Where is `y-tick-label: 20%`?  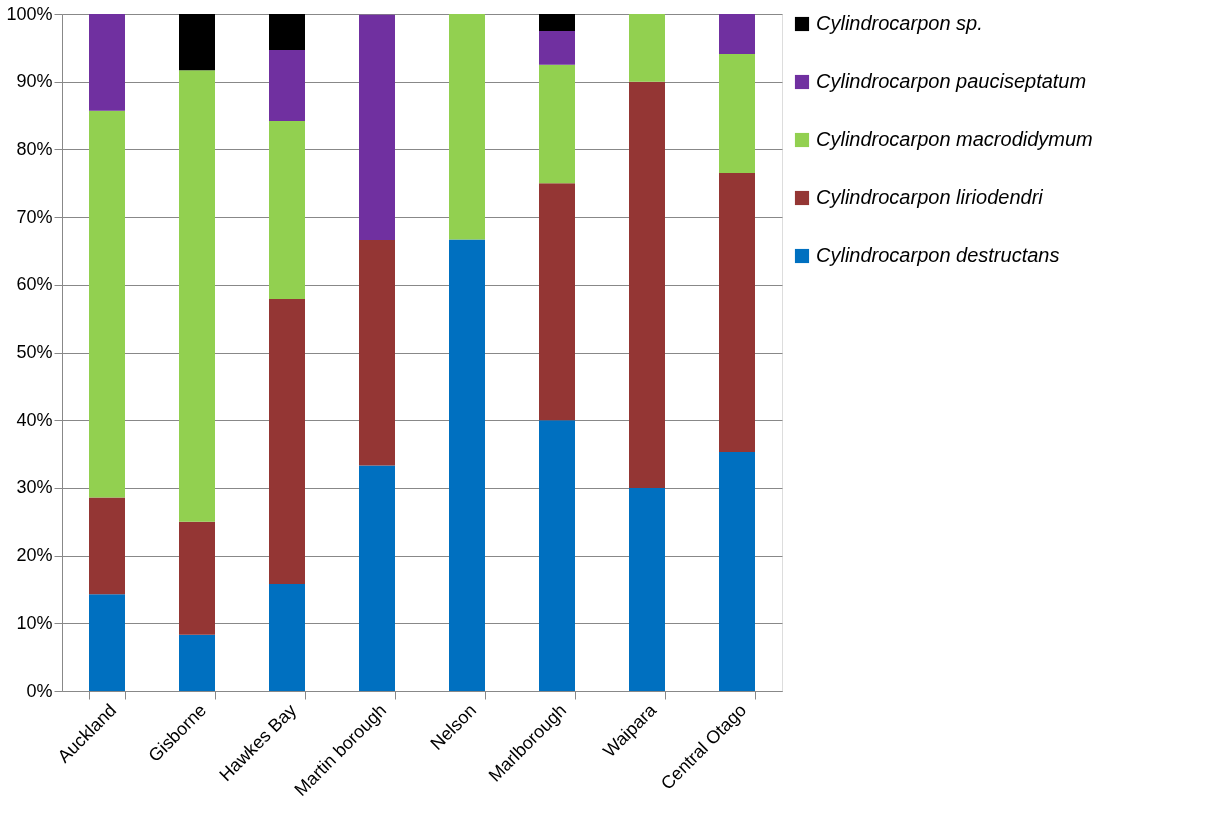 y-tick-label: 20% is located at coordinates (34, 555).